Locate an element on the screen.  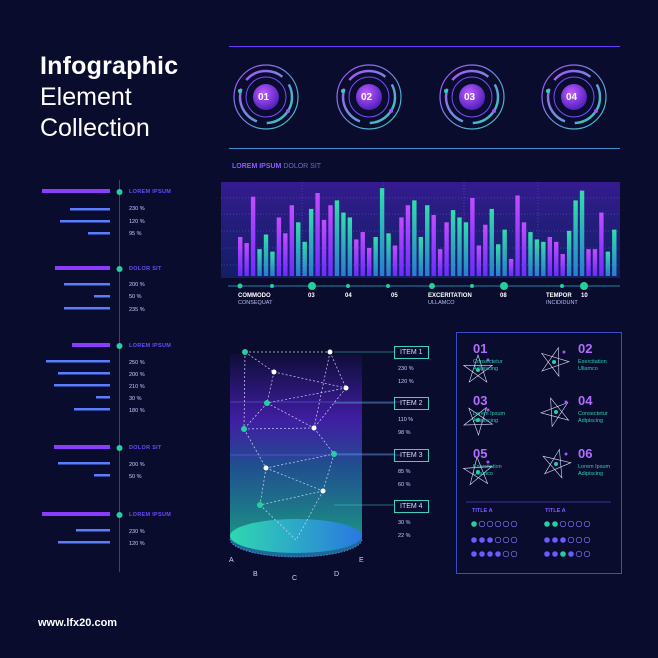
title-line3: Collection is located at coordinates (95, 128).